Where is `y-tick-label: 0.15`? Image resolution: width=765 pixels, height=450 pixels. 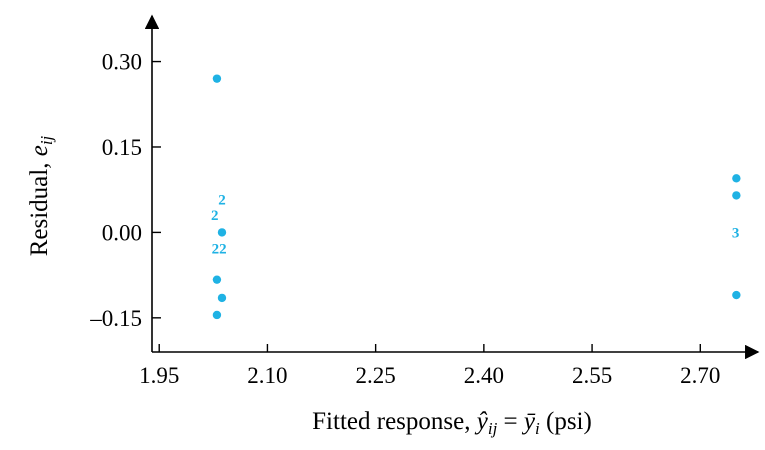
y-tick-label: 0.15 is located at coordinates (122, 147).